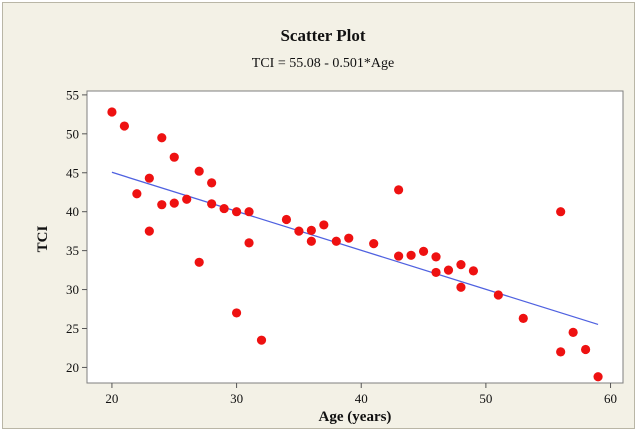 The height and width of the screenshot is (433, 639). I want to click on y-tick-label: 30, so click(72, 289).